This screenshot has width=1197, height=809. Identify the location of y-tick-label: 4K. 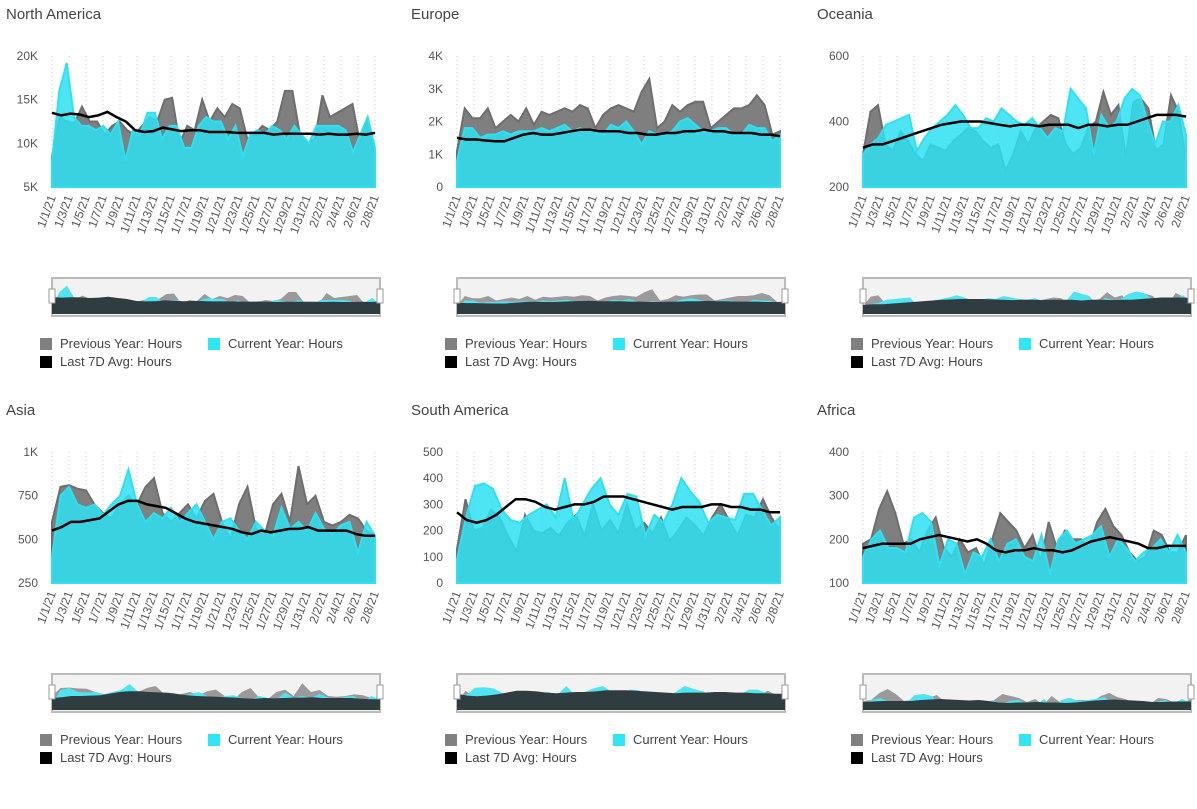
(435, 56).